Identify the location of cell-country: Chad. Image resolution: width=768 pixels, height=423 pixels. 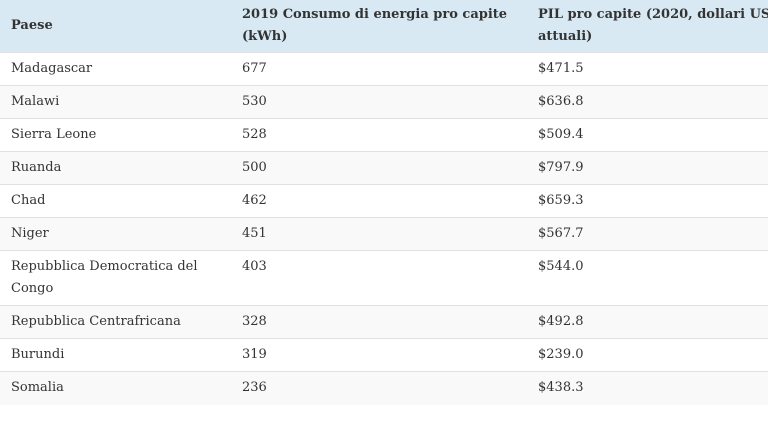
(115, 201).